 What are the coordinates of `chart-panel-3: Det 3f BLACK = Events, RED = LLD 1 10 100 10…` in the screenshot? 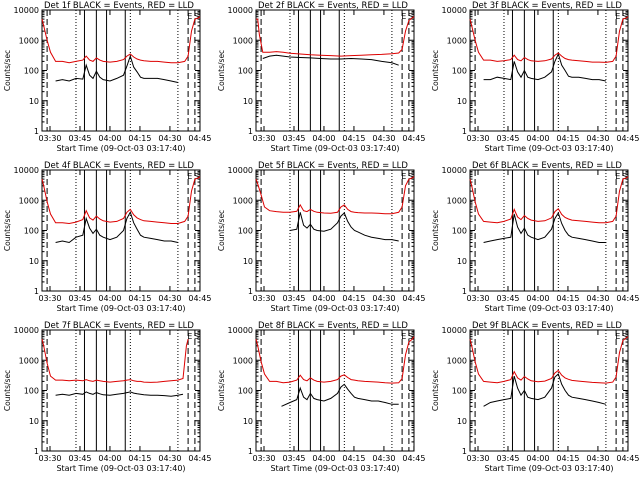 It's located at (535, 77).